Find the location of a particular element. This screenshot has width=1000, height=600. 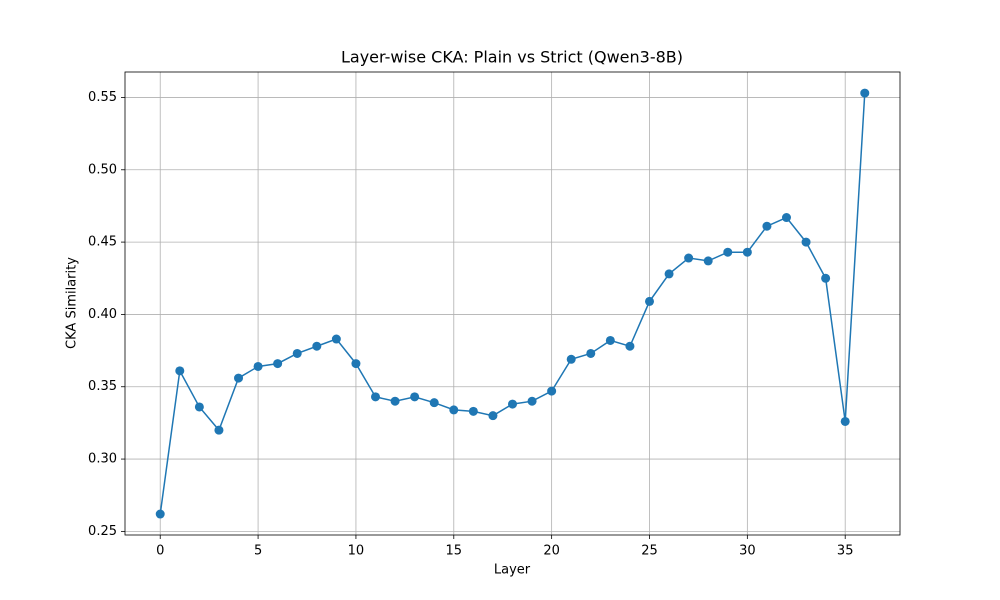

x-axis-label: Layer is located at coordinates (512, 570).